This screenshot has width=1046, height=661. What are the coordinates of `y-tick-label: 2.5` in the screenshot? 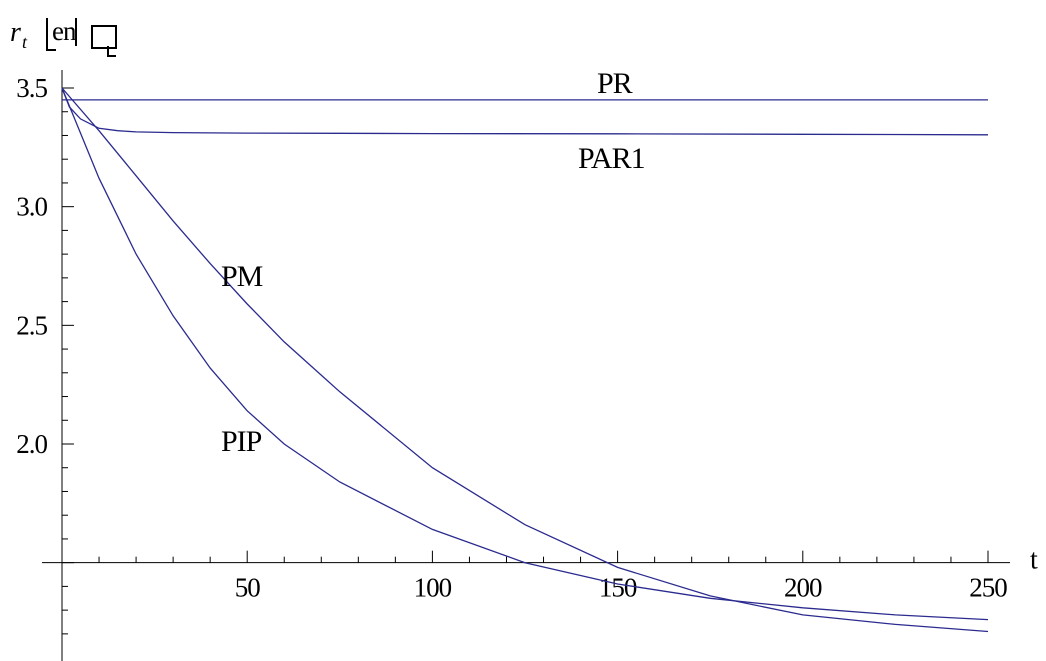 It's located at (31, 325).